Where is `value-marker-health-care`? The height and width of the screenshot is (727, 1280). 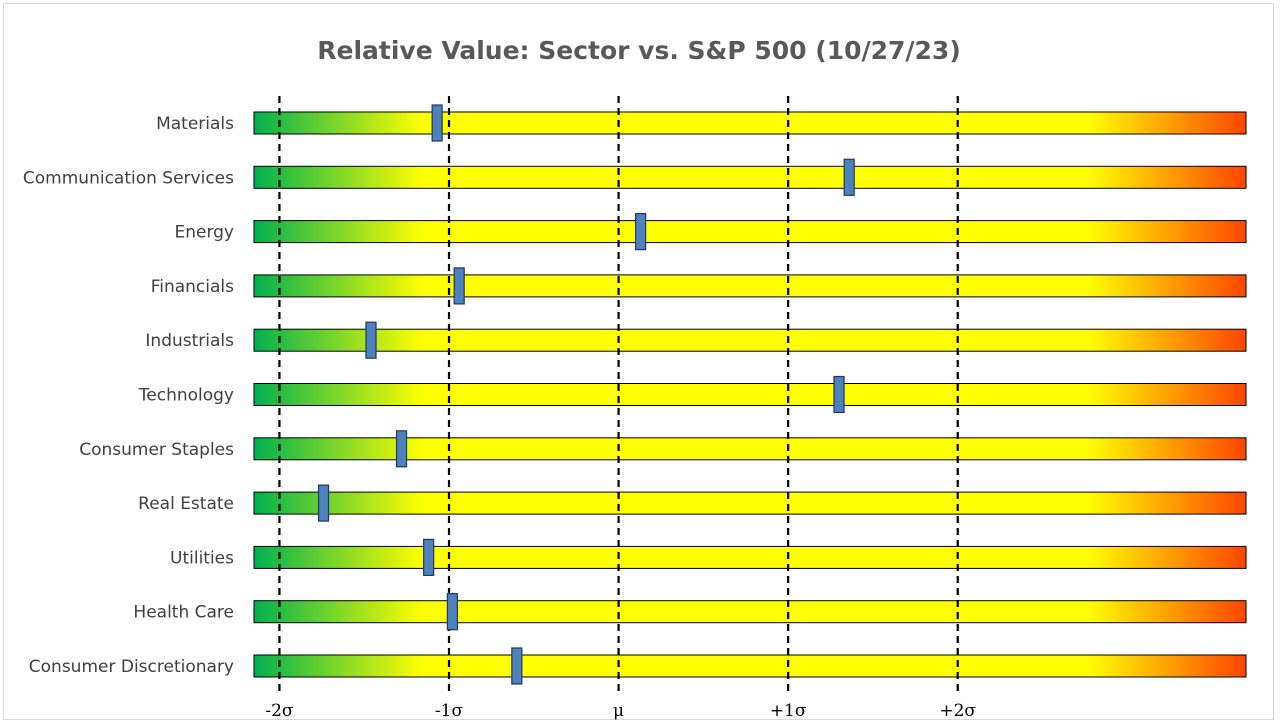 value-marker-health-care is located at coordinates (452, 612).